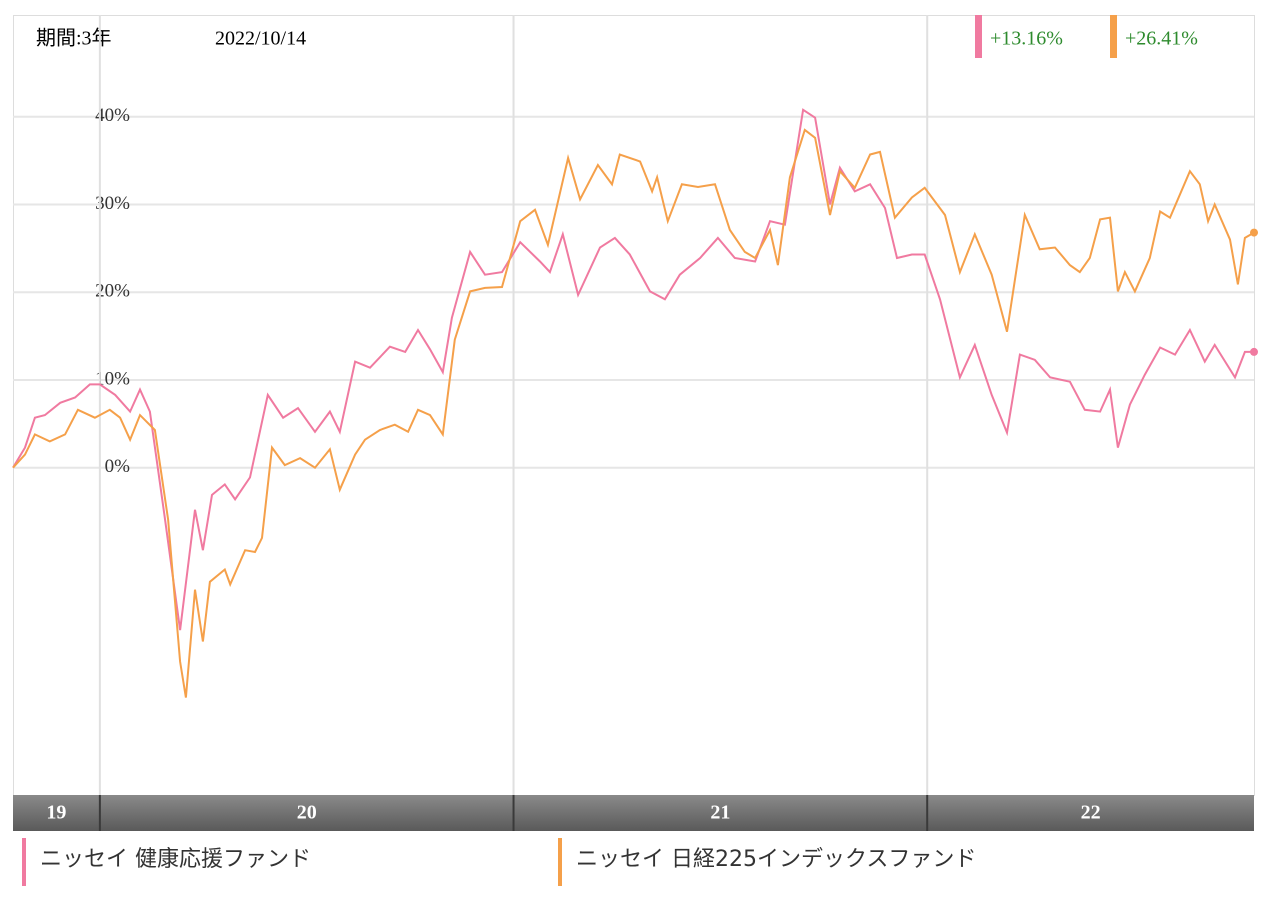  I want to click on legend-label: ニッセイ 健康応援ファンド, so click(175, 859).